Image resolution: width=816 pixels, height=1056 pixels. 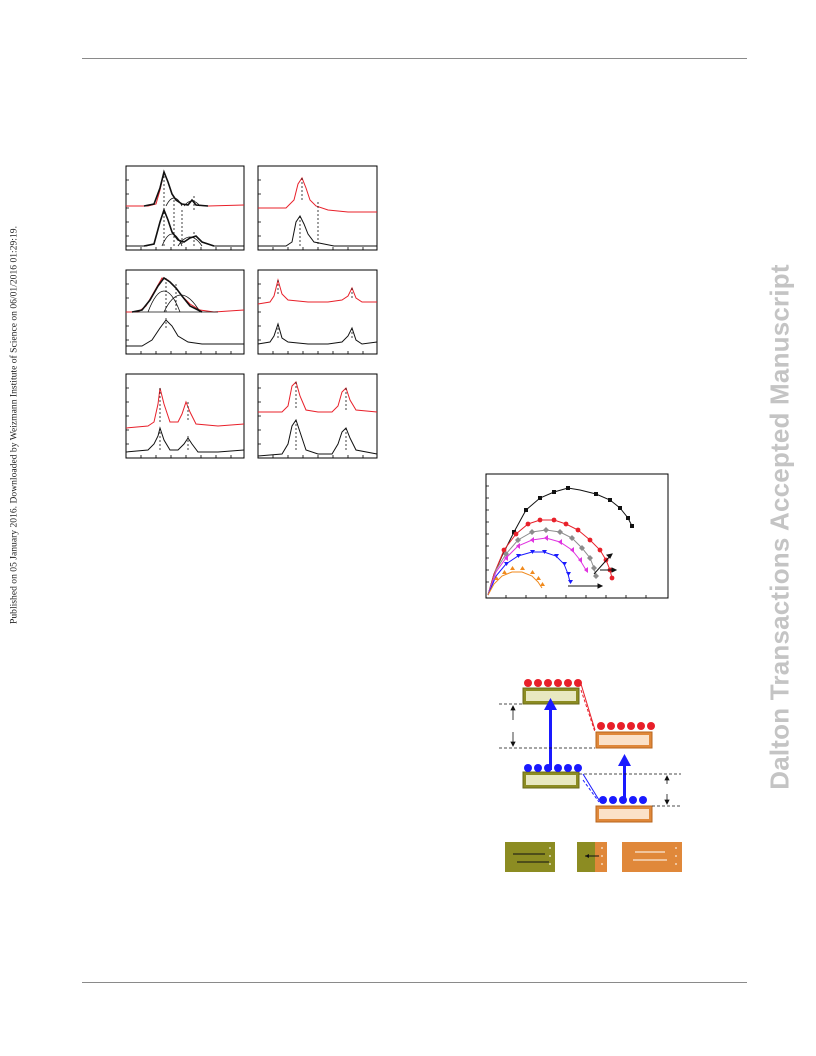 I want to click on arc-series-blue, so click(x=529, y=573).